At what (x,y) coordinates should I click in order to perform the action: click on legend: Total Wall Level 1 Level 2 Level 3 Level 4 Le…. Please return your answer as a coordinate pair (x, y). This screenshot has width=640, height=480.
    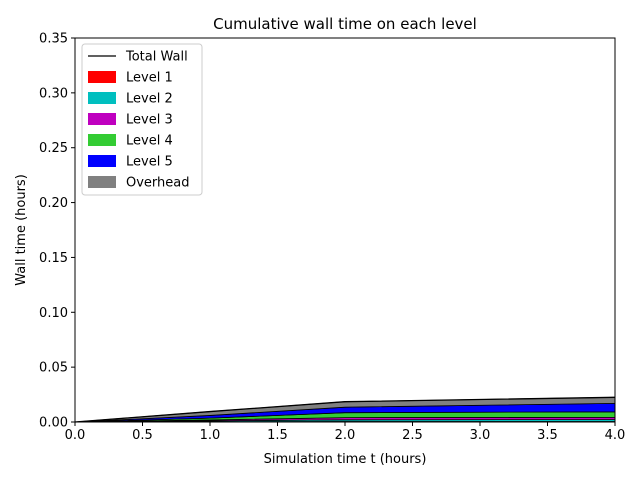
    Looking at the image, I should click on (142, 119).